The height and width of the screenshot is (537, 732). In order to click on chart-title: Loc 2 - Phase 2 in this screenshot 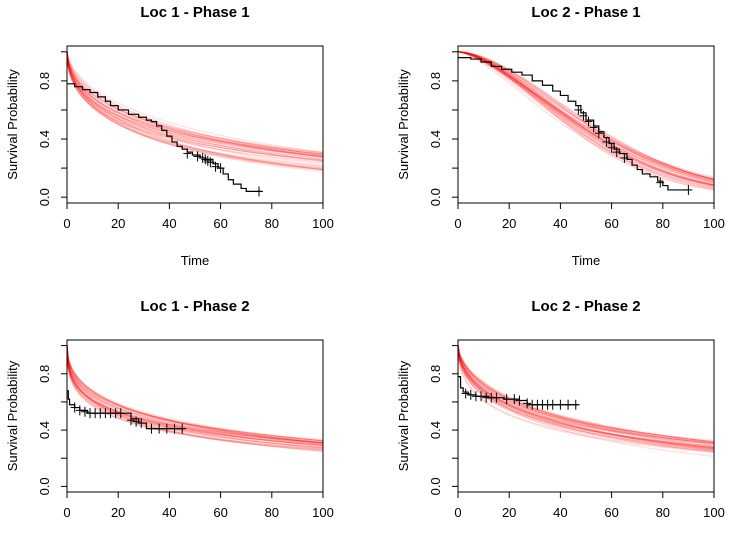, I will do `click(585, 306)`.